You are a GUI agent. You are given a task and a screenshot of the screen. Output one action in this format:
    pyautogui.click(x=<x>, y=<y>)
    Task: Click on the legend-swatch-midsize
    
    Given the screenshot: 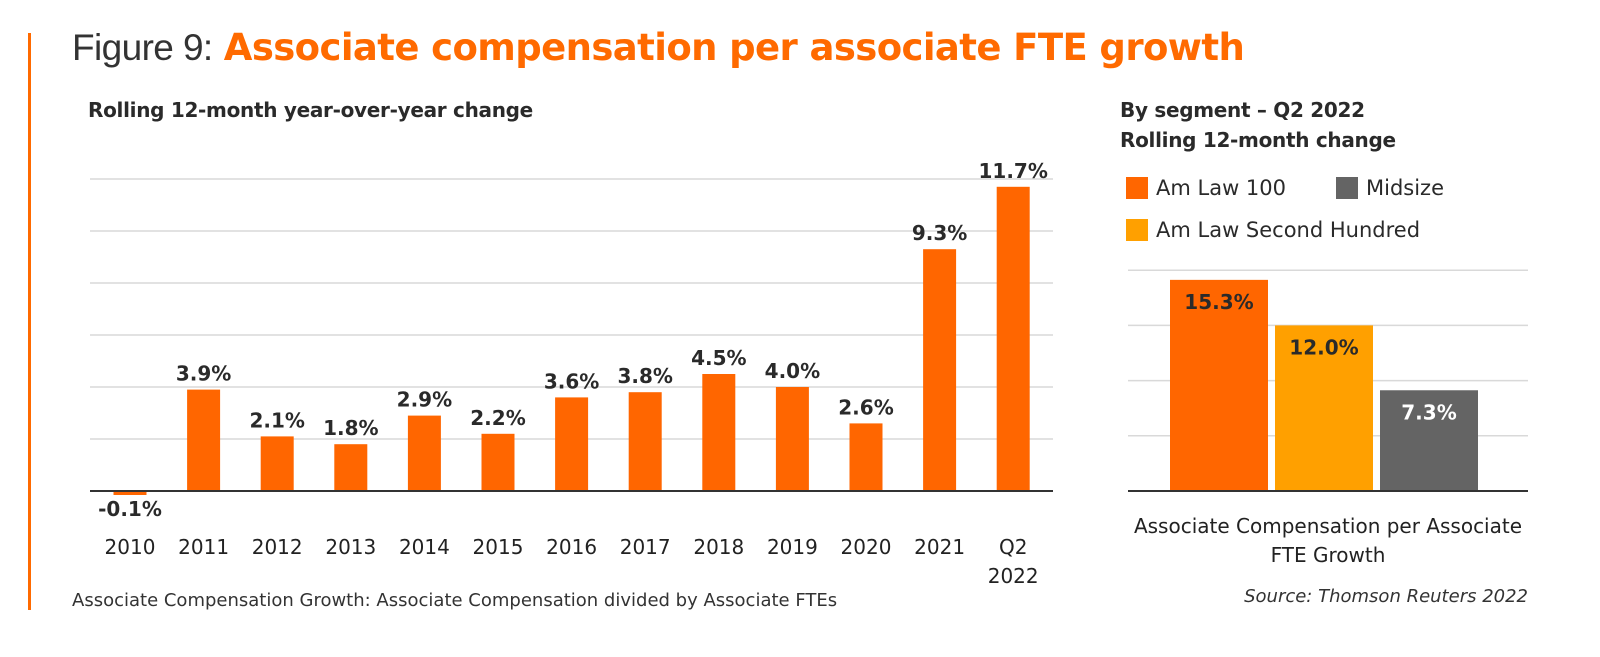 What is the action you would take?
    pyautogui.click(x=1347, y=188)
    